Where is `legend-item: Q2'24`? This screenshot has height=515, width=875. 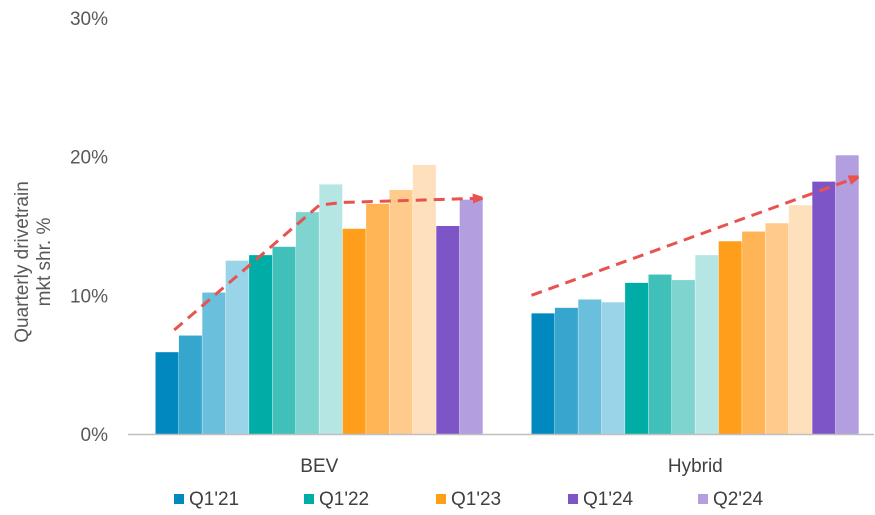 legend-item: Q2'24 is located at coordinates (731, 499).